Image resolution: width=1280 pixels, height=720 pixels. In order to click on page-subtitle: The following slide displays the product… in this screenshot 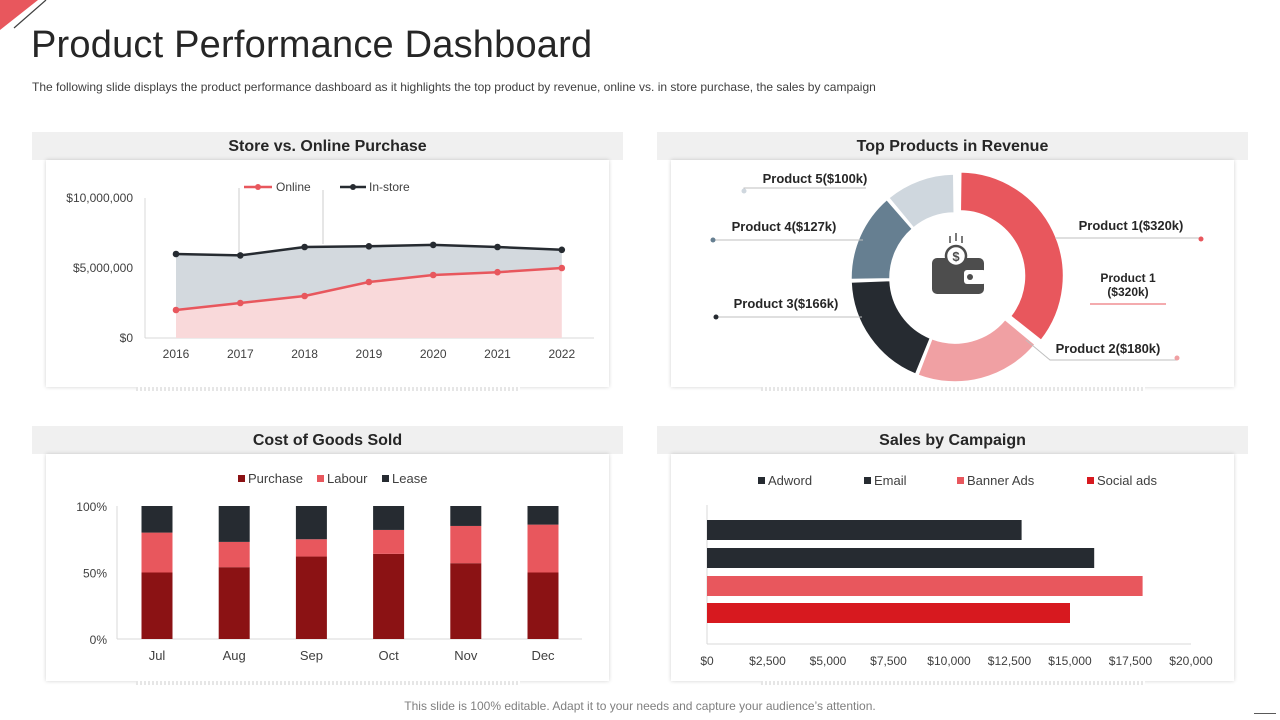, I will do `click(454, 87)`.